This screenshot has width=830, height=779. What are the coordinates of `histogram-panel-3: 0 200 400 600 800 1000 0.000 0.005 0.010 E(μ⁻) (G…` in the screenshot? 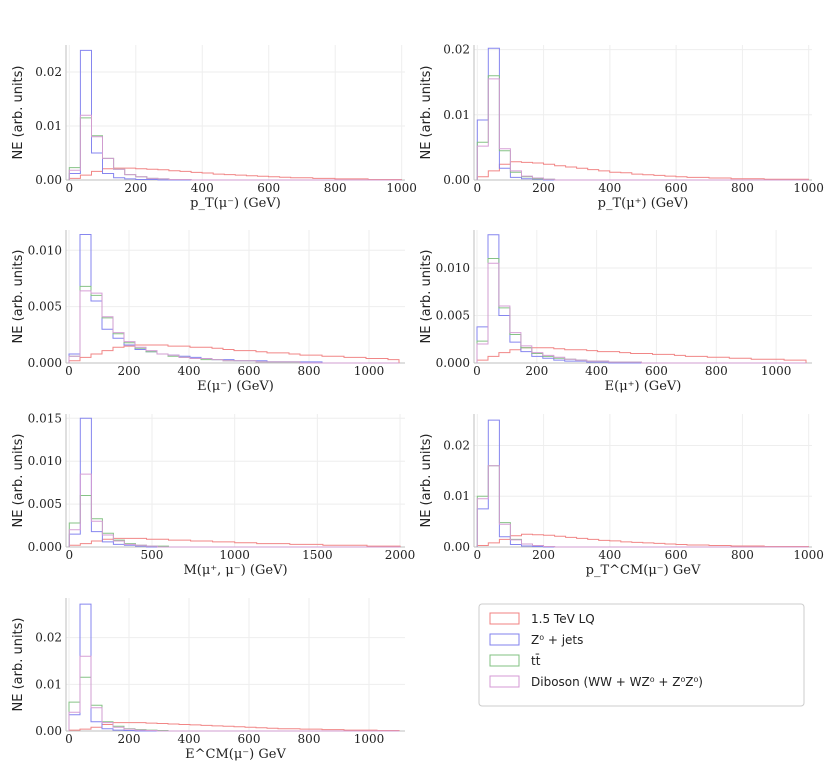 It's located at (208, 312).